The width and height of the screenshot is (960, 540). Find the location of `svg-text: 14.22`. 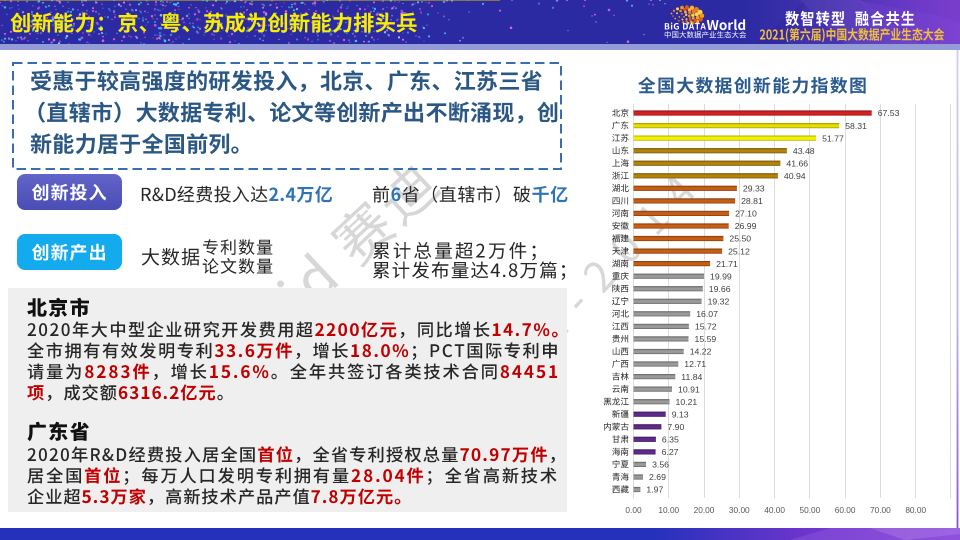

svg-text: 14.22 is located at coordinates (701, 352).